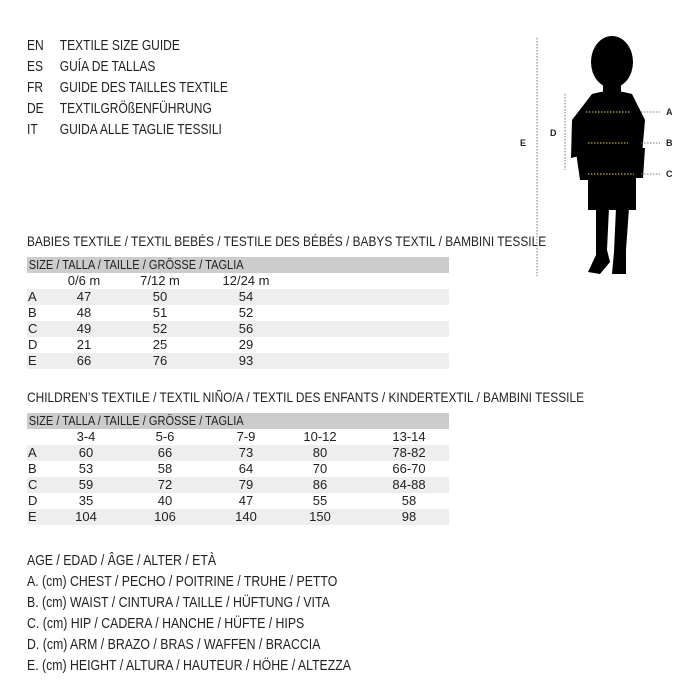 The width and height of the screenshot is (700, 700). I want to click on table-row: A 60 66 73 80 78-82, so click(238, 453).